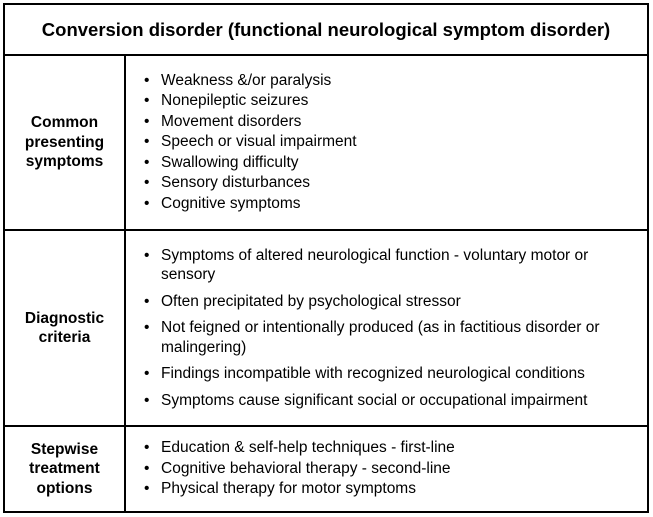 This screenshot has height=517, width=653. What do you see at coordinates (392, 81) in the screenshot?
I see `list-item: Weakness &/or paralysis` at bounding box center [392, 81].